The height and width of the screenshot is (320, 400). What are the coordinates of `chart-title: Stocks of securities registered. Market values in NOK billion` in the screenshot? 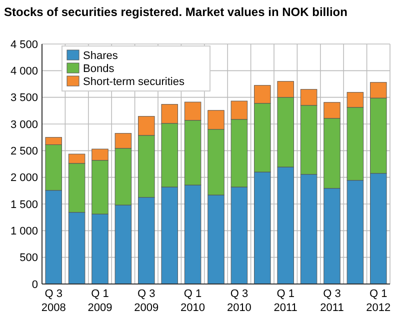 It's located at (176, 12).